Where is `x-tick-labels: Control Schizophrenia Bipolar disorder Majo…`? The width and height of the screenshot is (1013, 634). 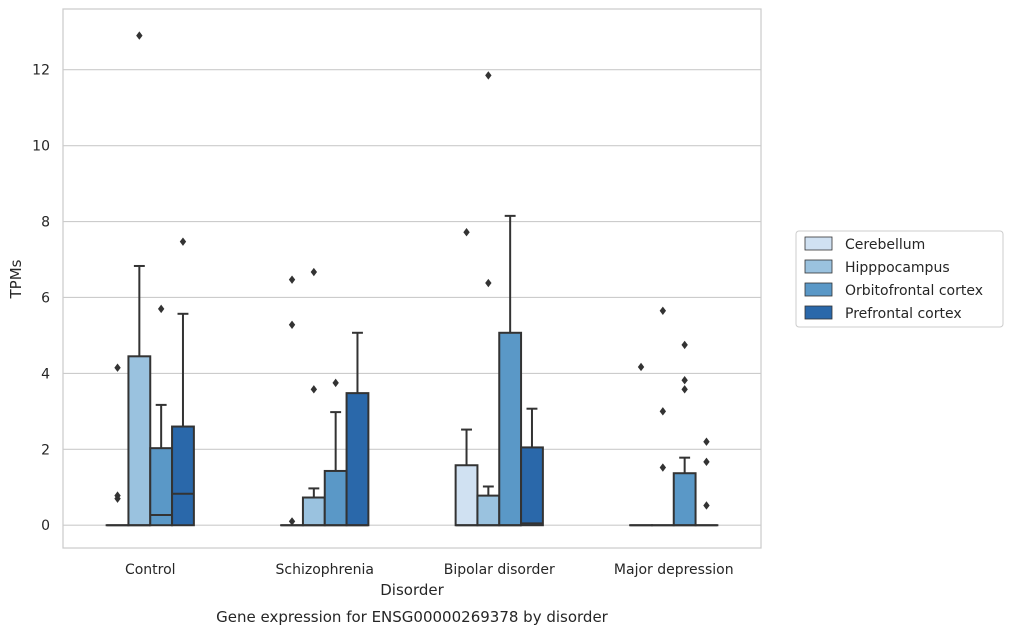 x-tick-labels: Control Schizophrenia Bipolar disorder Majo… is located at coordinates (429, 570).